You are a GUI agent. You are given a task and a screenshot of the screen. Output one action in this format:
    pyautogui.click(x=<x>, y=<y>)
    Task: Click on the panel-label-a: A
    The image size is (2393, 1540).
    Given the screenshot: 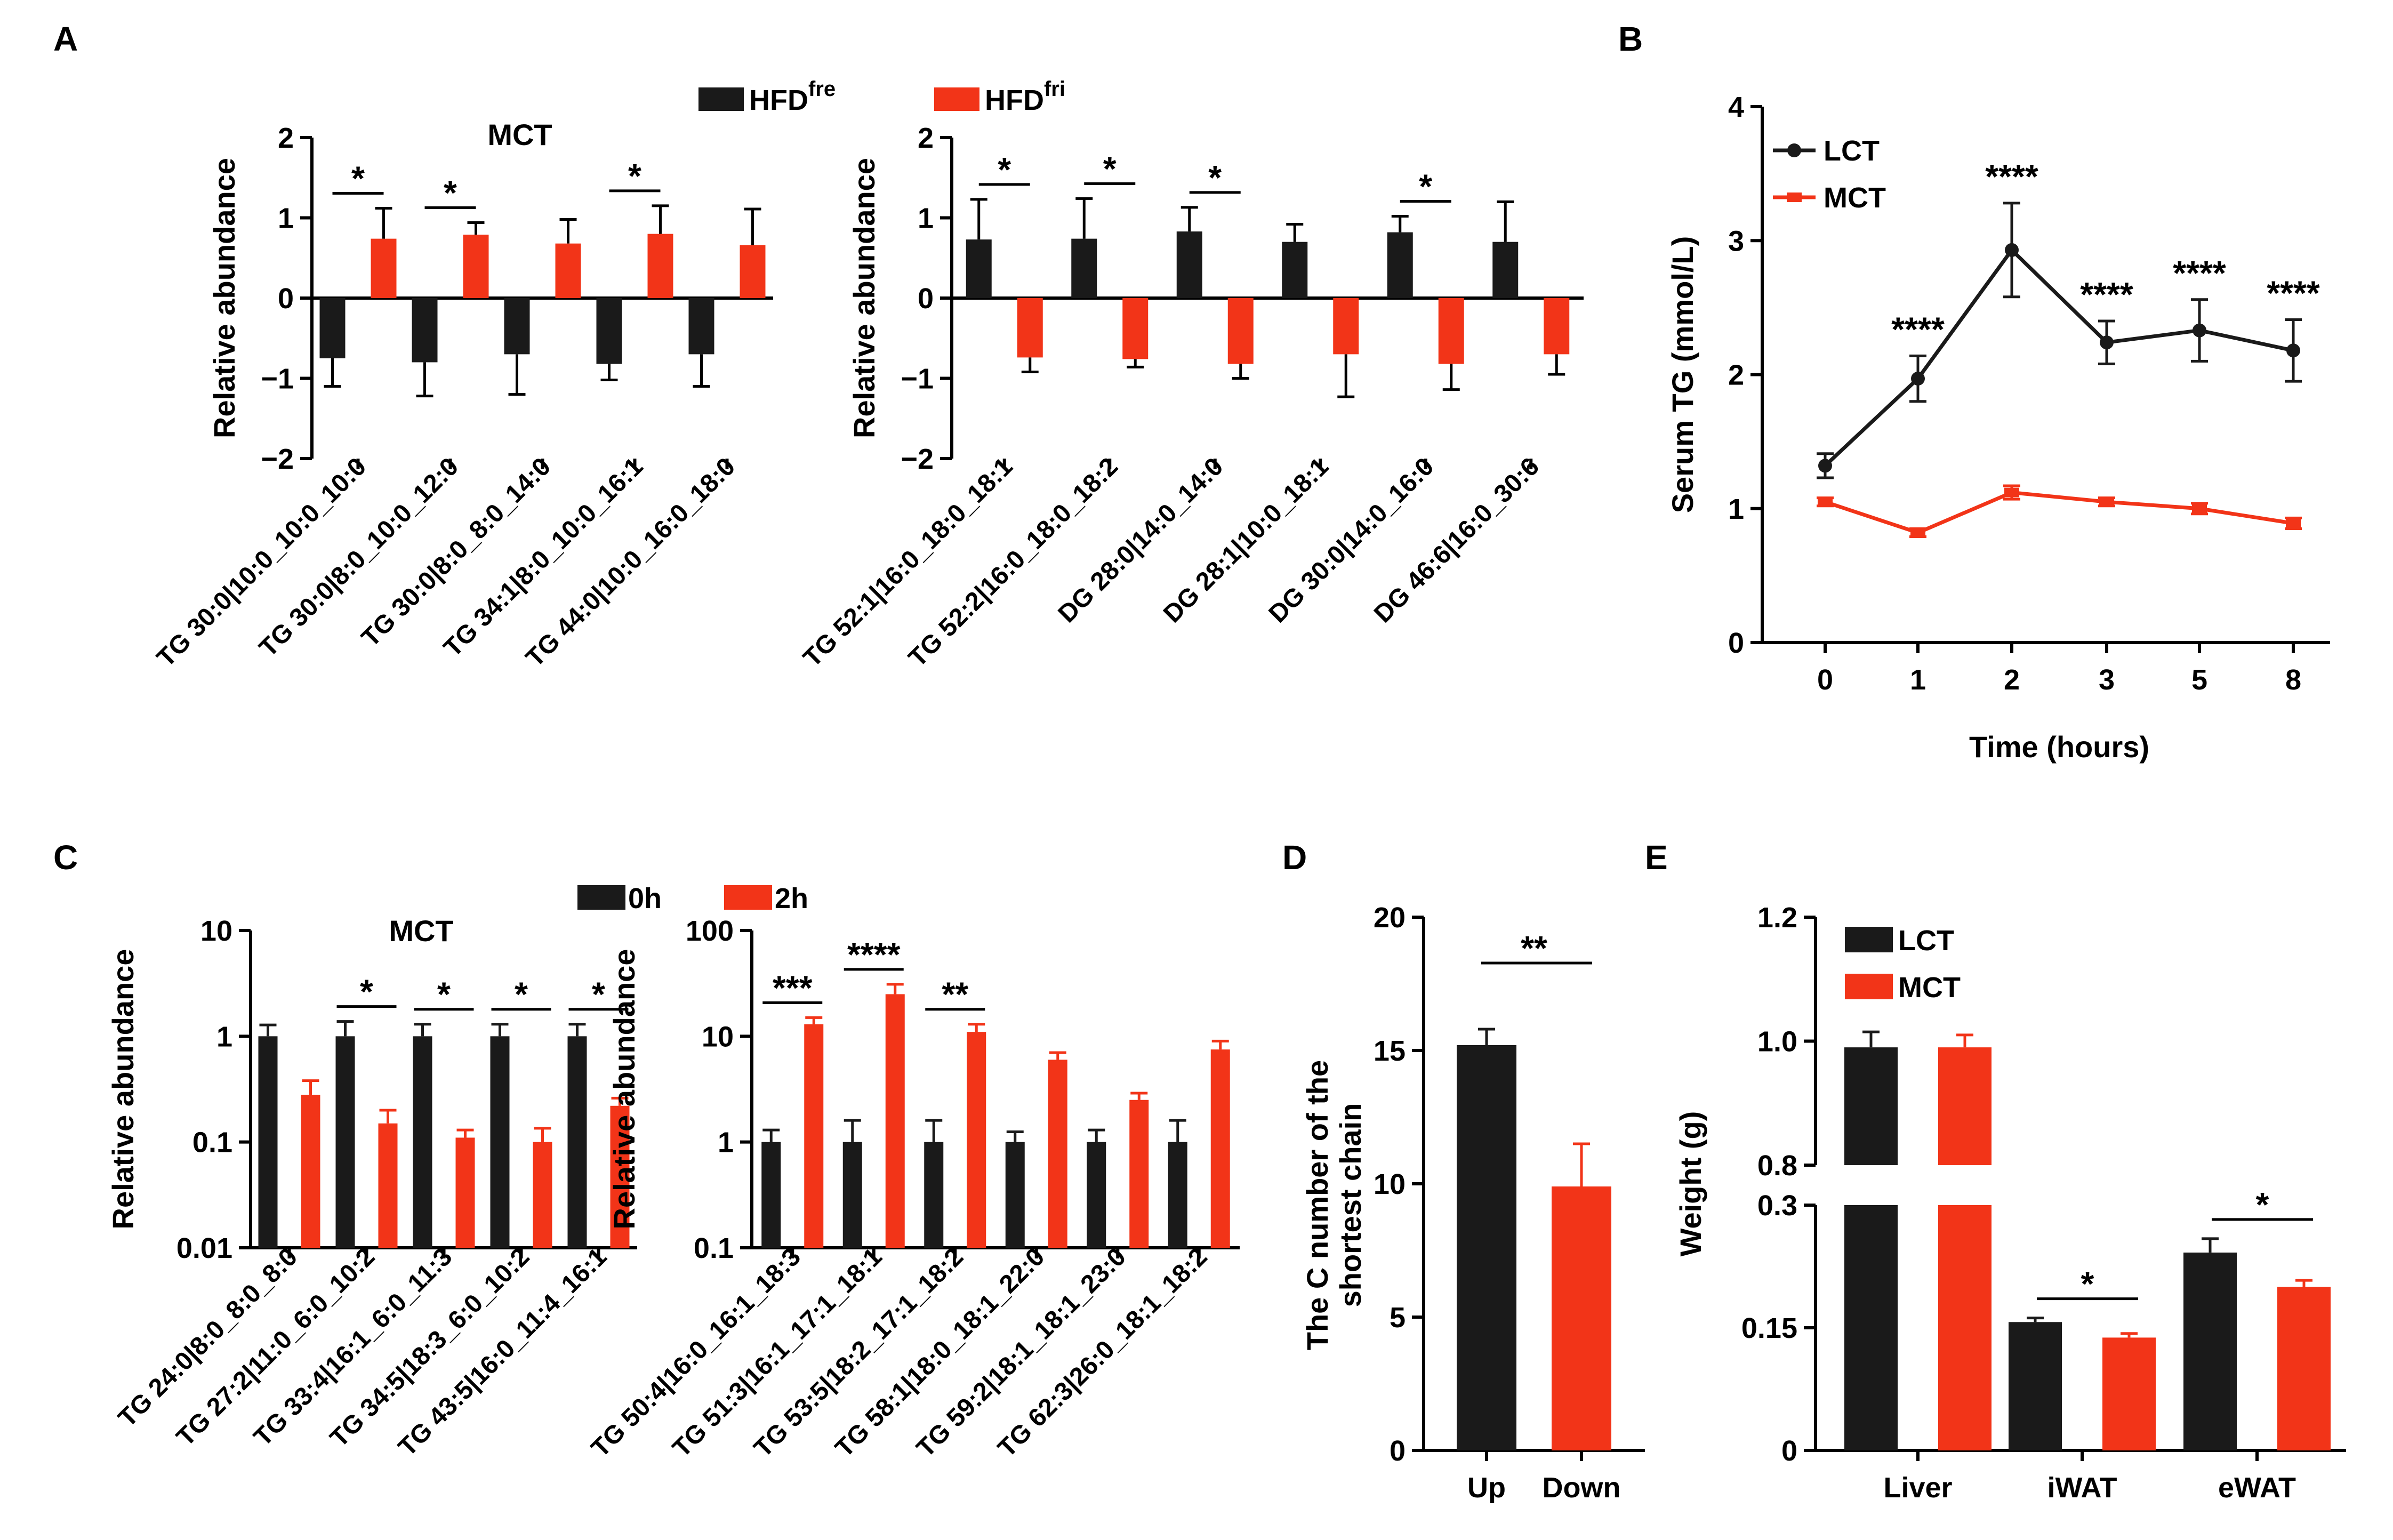 What is the action you would take?
    pyautogui.click(x=65, y=39)
    